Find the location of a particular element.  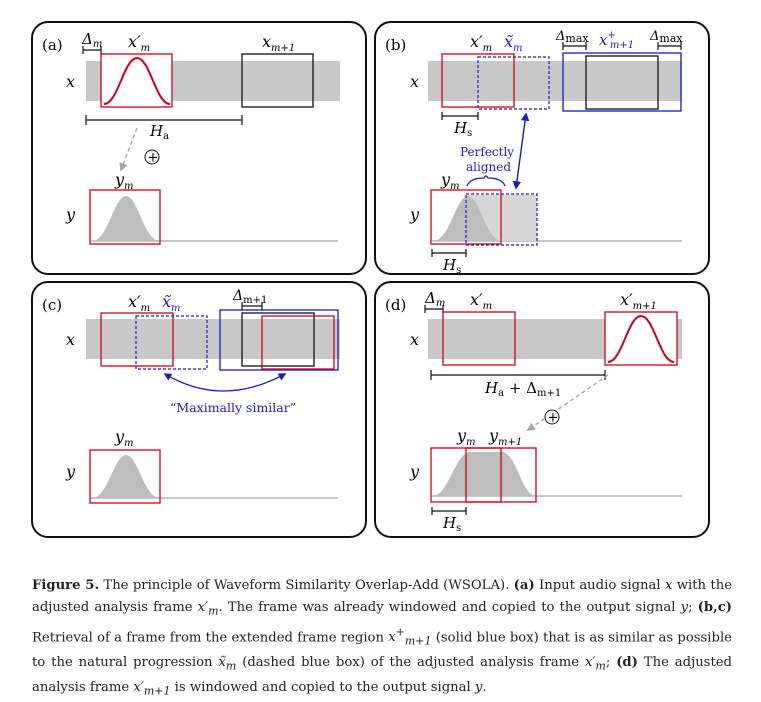

panel-b-extended-region is located at coordinates (622, 82).